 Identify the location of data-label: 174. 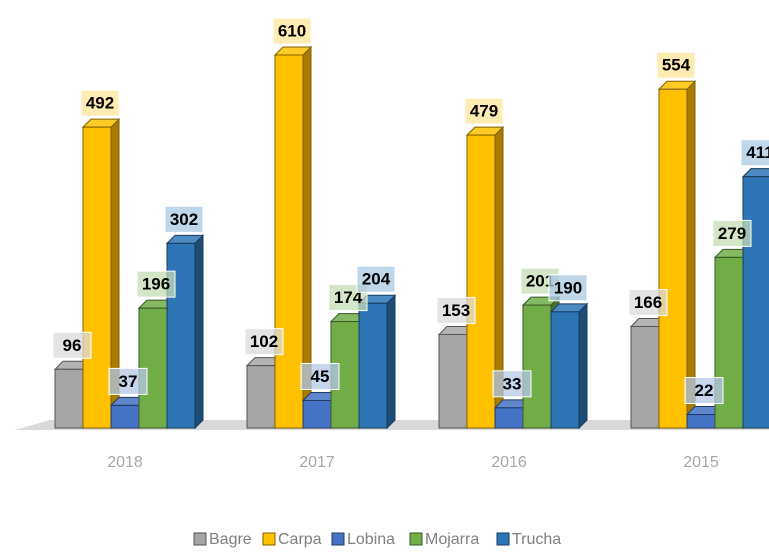
(348, 297).